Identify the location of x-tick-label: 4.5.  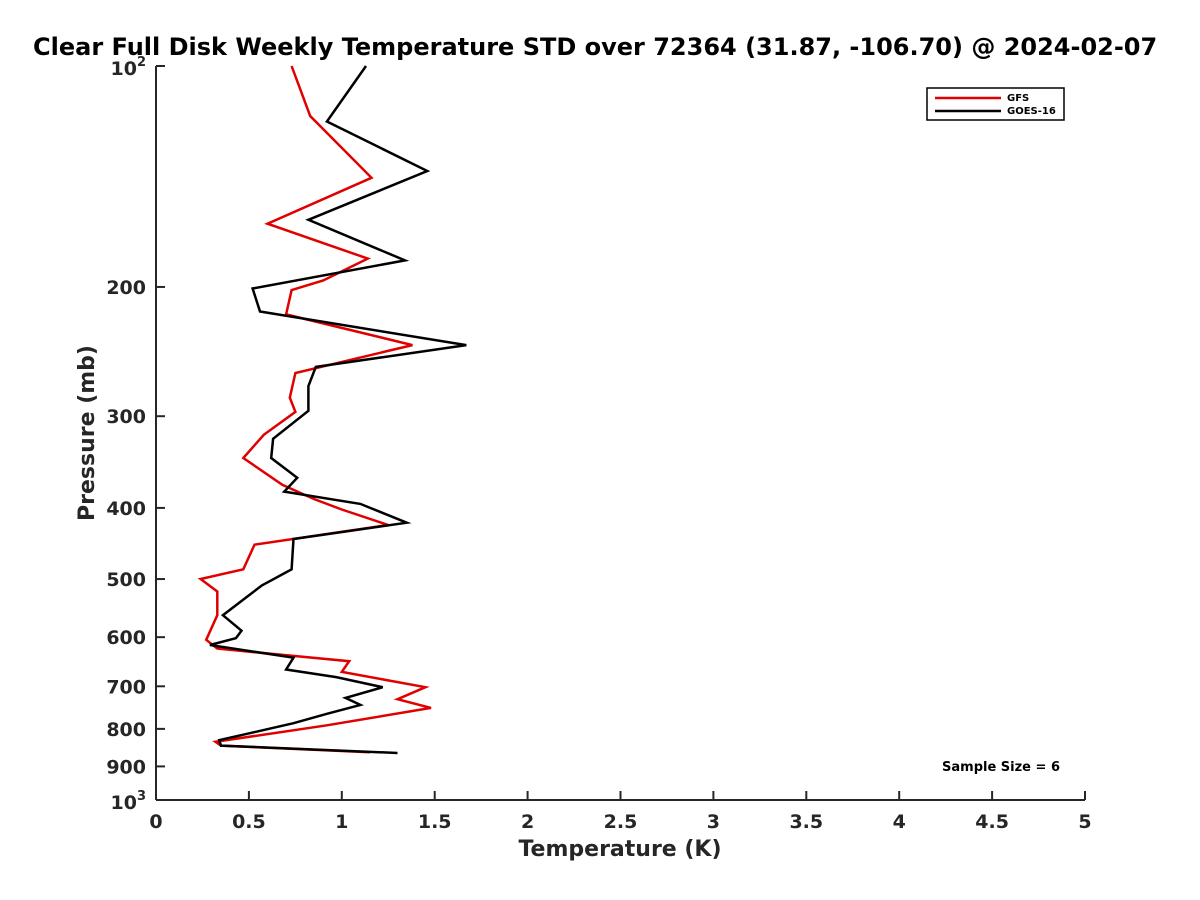
(992, 822).